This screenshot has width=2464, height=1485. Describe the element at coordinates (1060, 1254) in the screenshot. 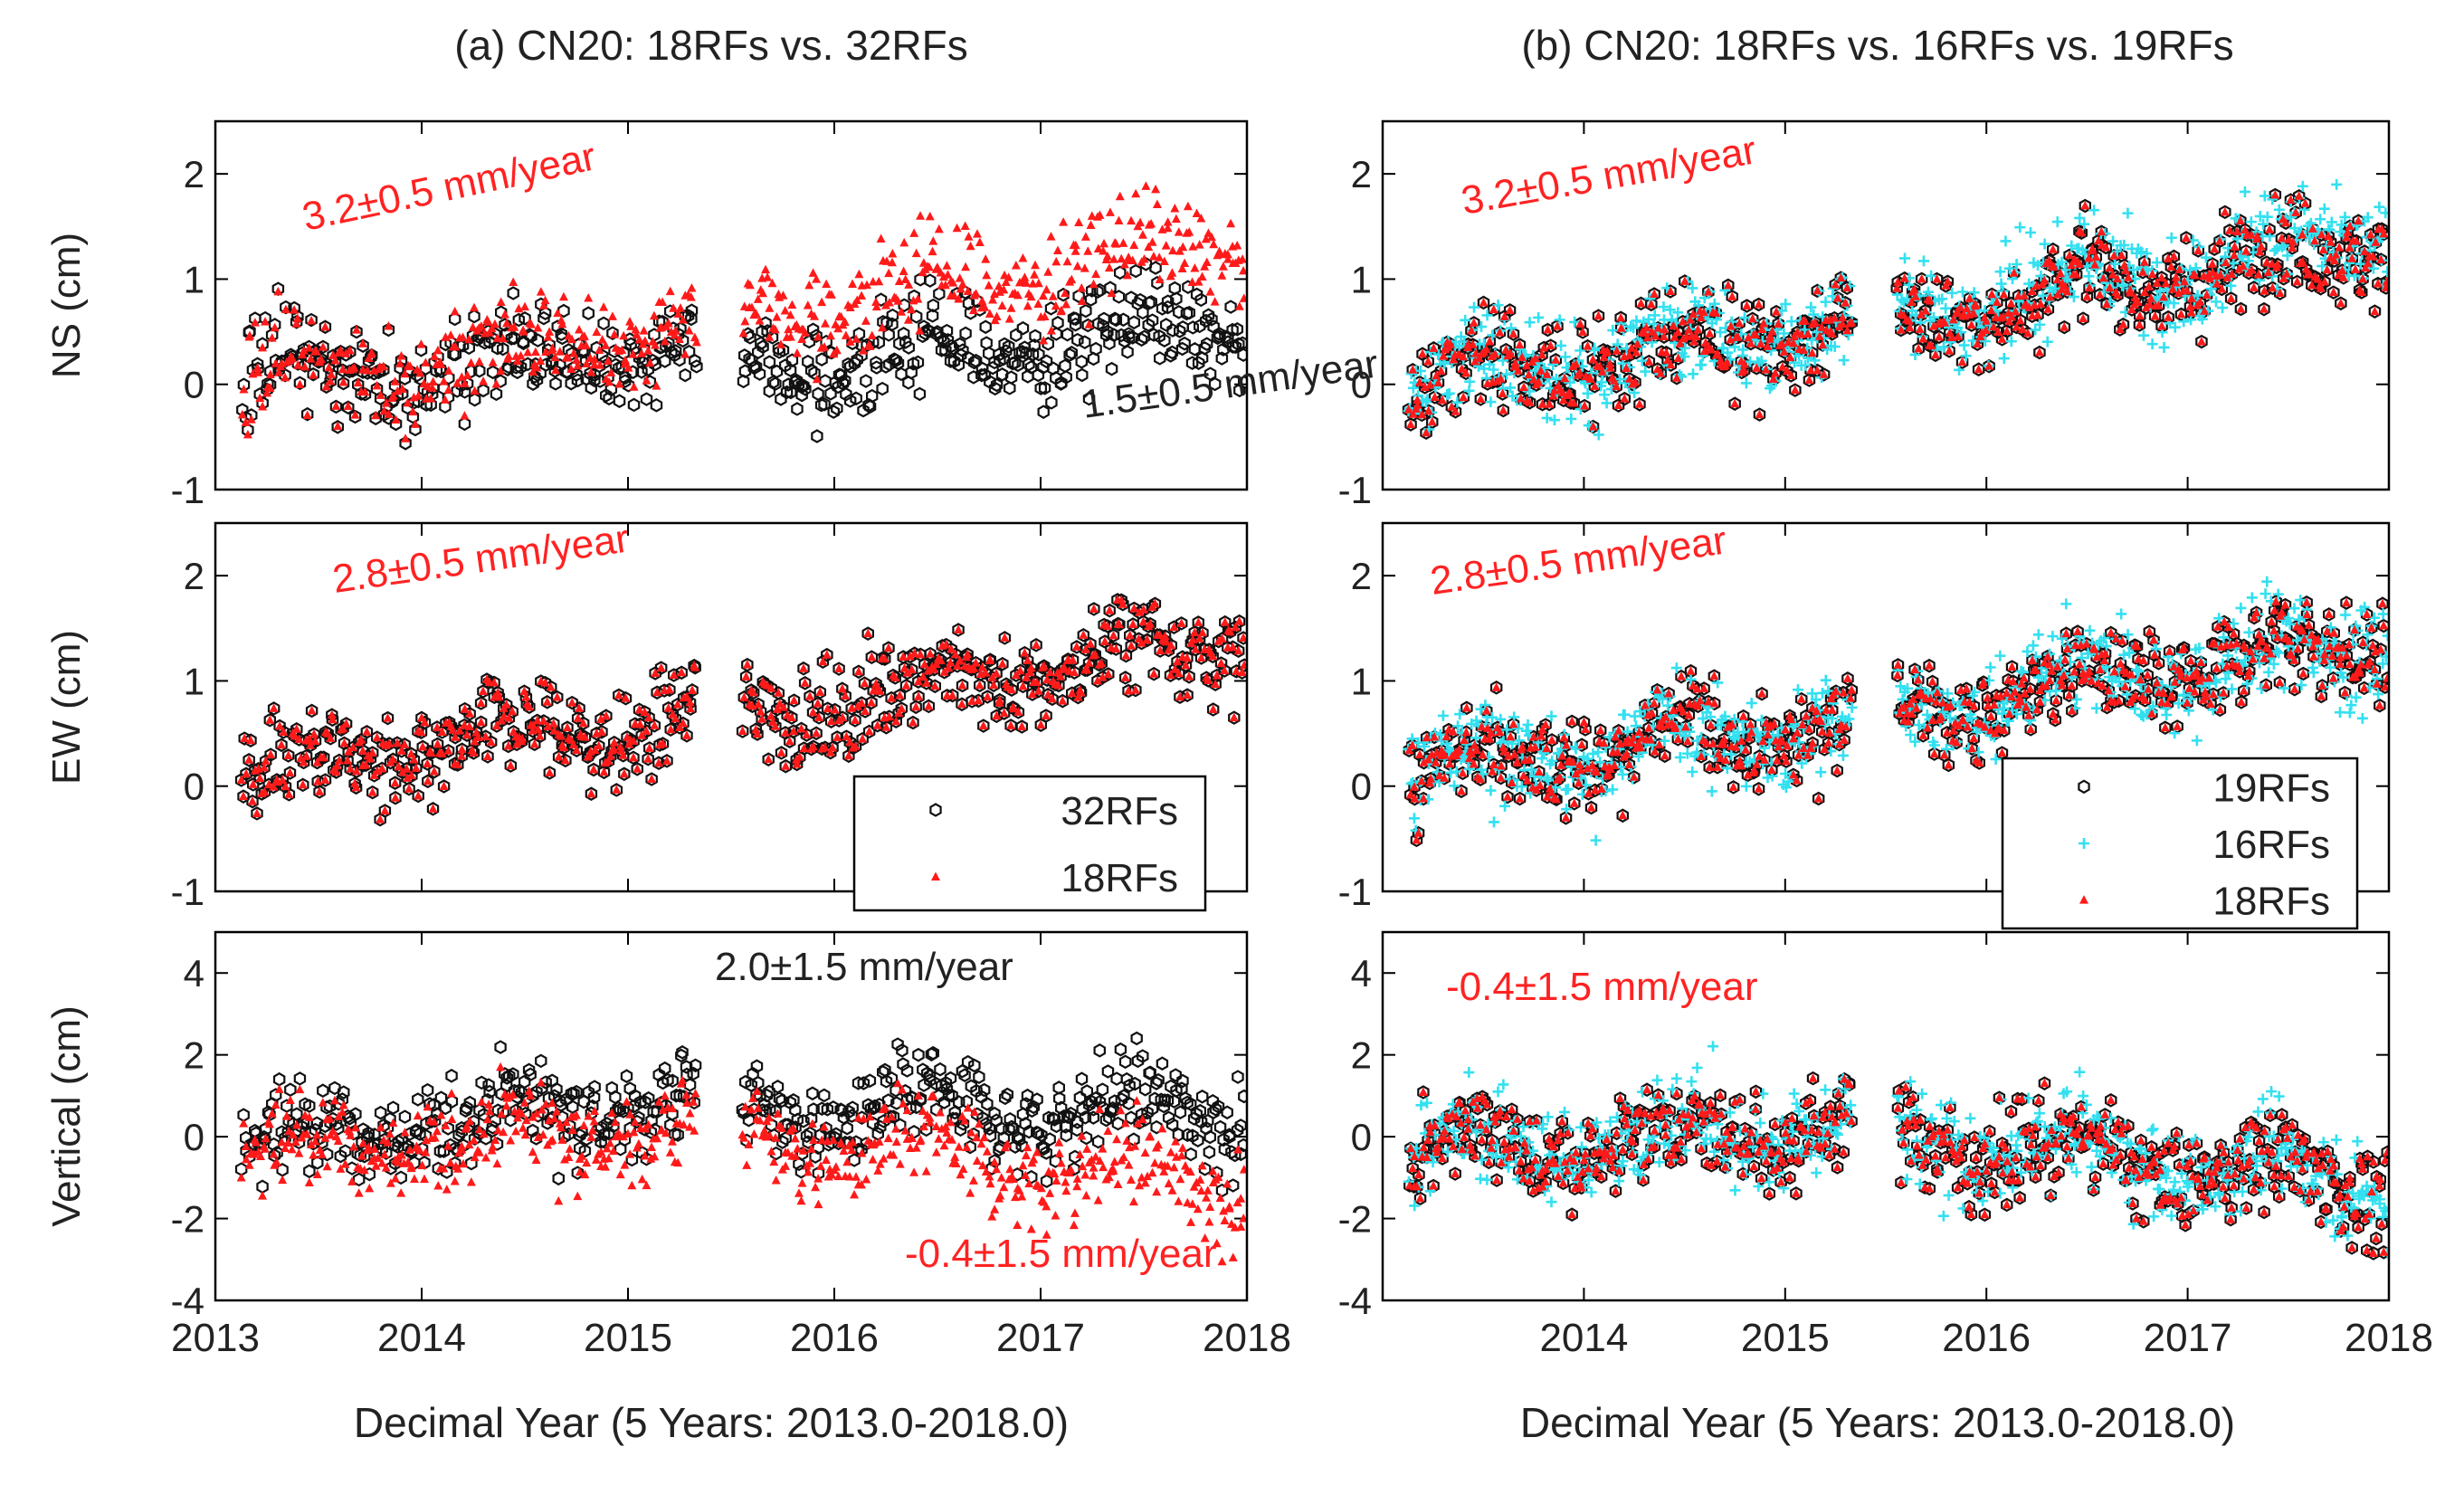

I see `rate-annotation: -0.4±1.5 mm/year` at that location.